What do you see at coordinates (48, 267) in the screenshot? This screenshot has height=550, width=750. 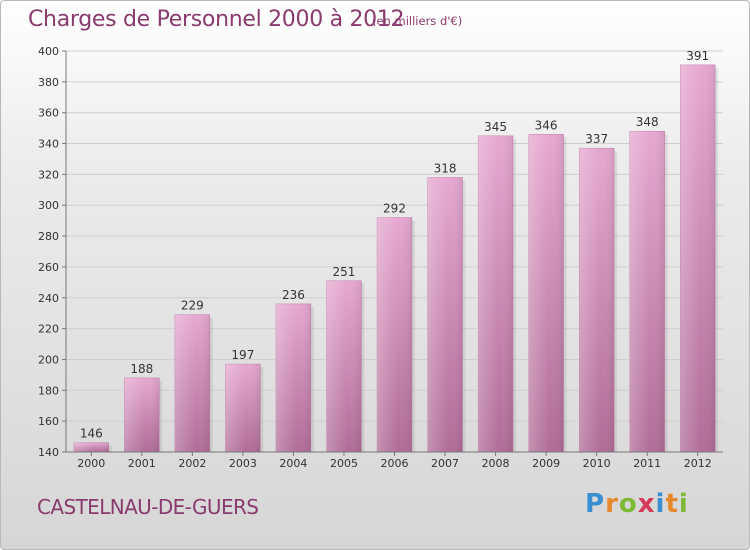 I see `y-tick-label: 260` at bounding box center [48, 267].